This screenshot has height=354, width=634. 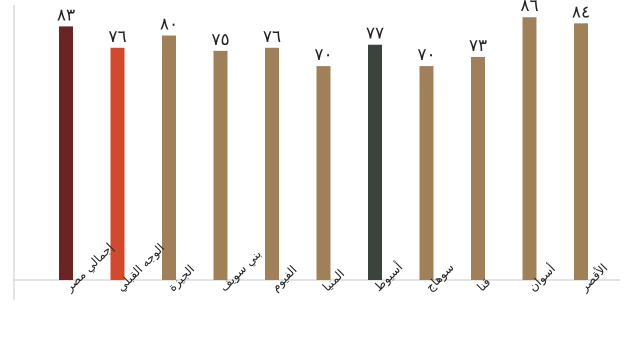 I want to click on value-label-10: ٨٤, so click(x=581, y=12).